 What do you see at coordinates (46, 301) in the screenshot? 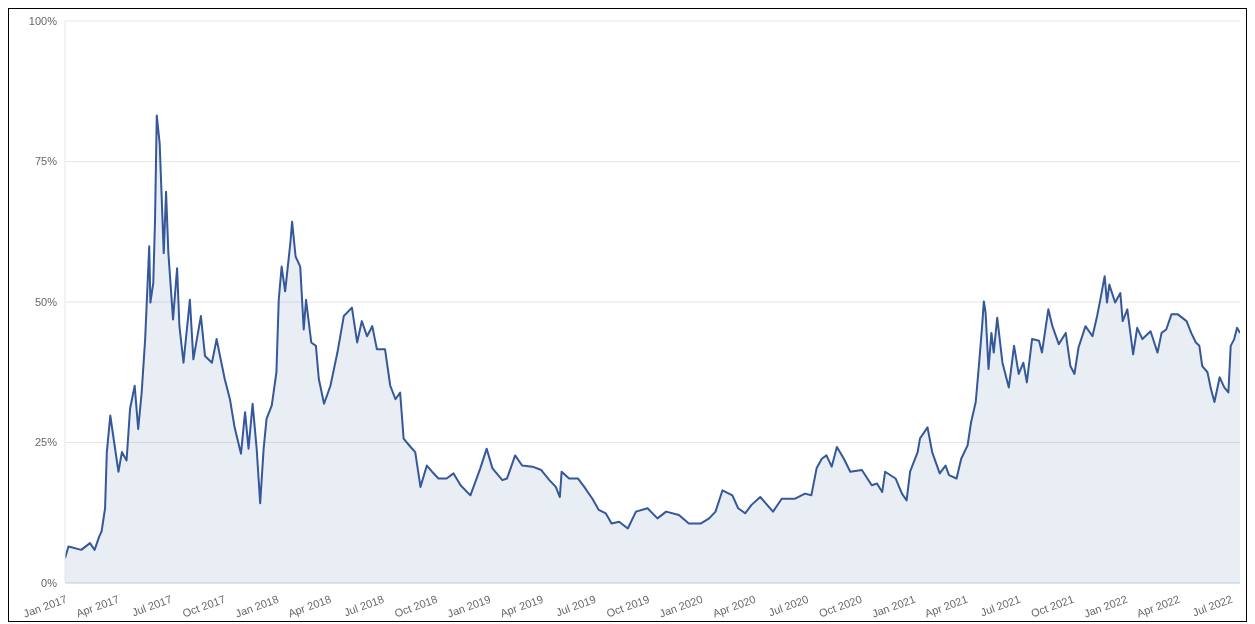
I see `y-tick-label: 50%` at bounding box center [46, 301].